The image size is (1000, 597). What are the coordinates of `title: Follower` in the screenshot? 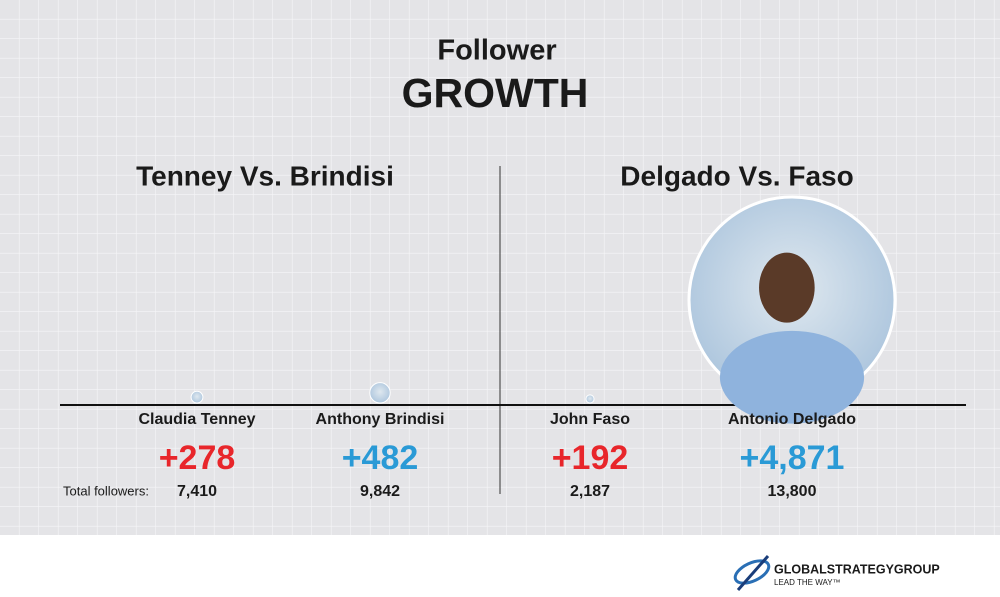 It's located at (496, 51).